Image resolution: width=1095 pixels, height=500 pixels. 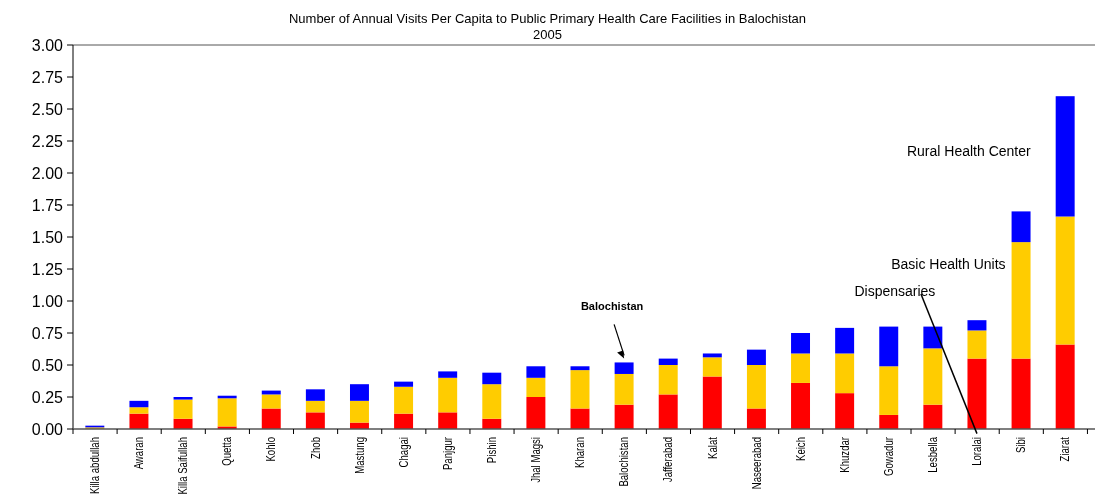 I want to click on y-tick-label: 0.25, so click(x=47, y=397).